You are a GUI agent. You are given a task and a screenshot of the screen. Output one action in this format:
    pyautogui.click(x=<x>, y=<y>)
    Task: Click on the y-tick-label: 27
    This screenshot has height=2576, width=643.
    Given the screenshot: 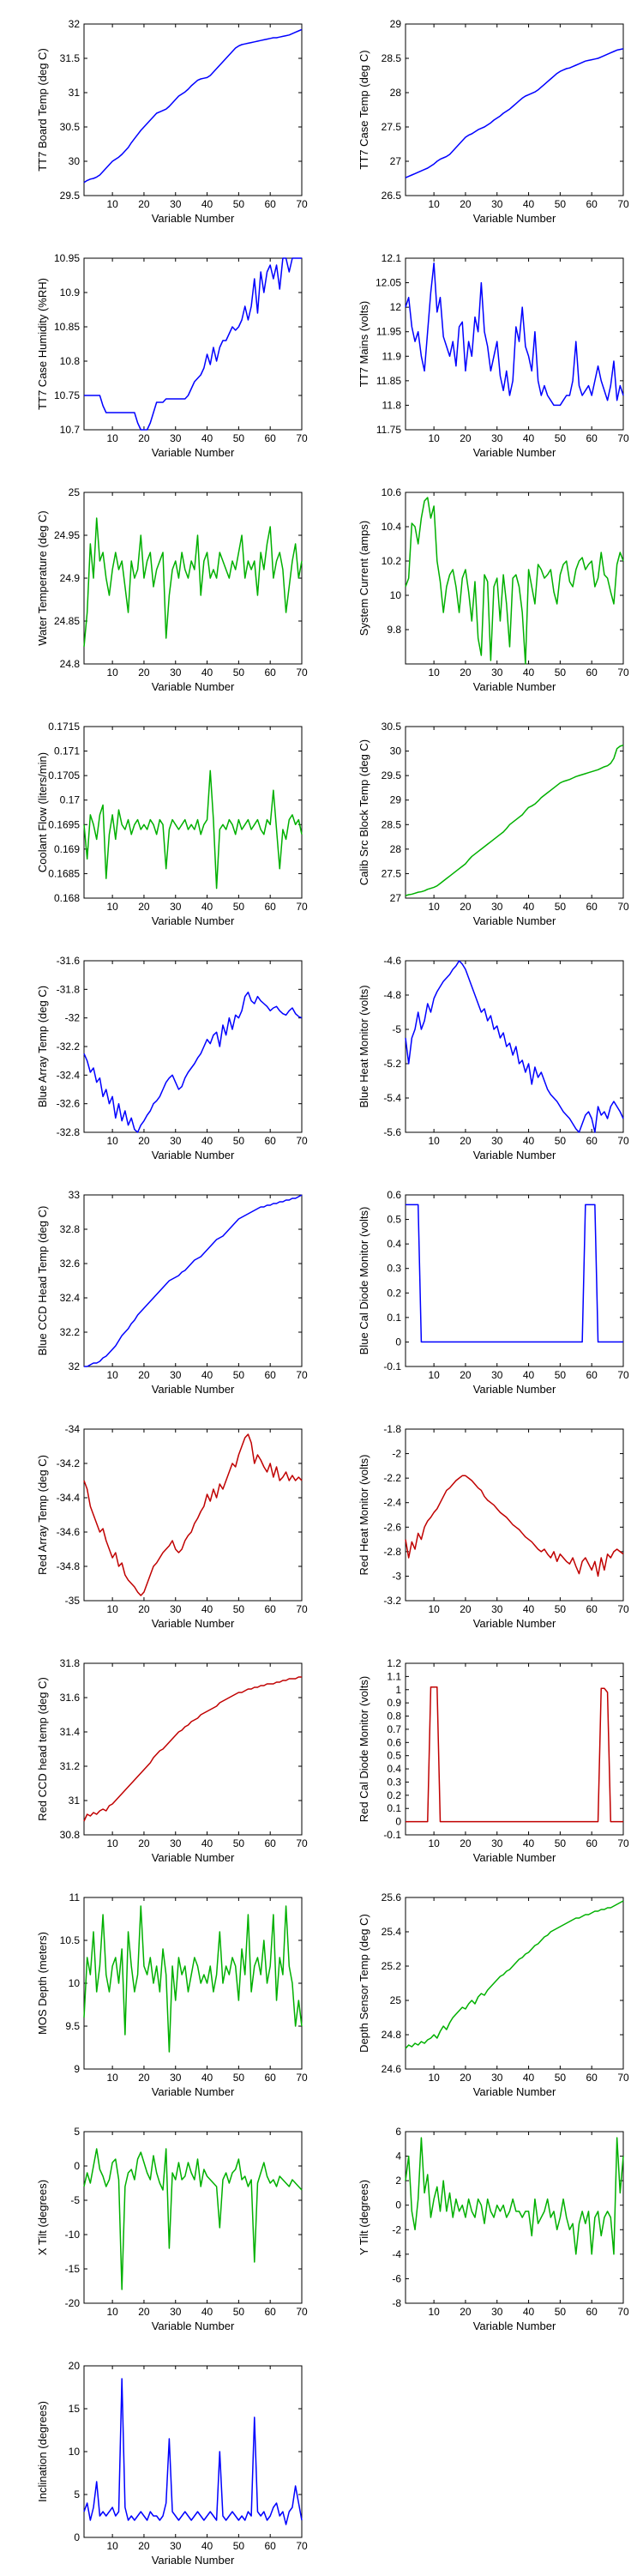 What is the action you would take?
    pyautogui.click(x=396, y=898)
    